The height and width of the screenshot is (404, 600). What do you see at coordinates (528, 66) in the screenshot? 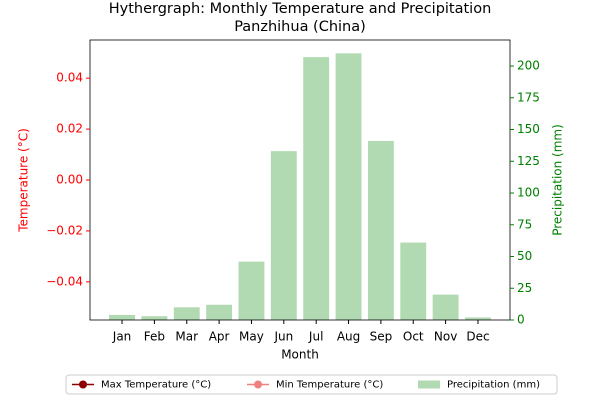
I see `y2-tick-label: 200` at bounding box center [528, 66].